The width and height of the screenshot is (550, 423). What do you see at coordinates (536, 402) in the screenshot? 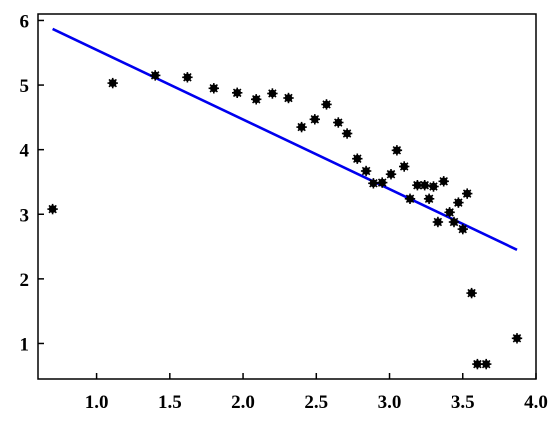
I see `x-tick-label: 4.0` at bounding box center [536, 402].